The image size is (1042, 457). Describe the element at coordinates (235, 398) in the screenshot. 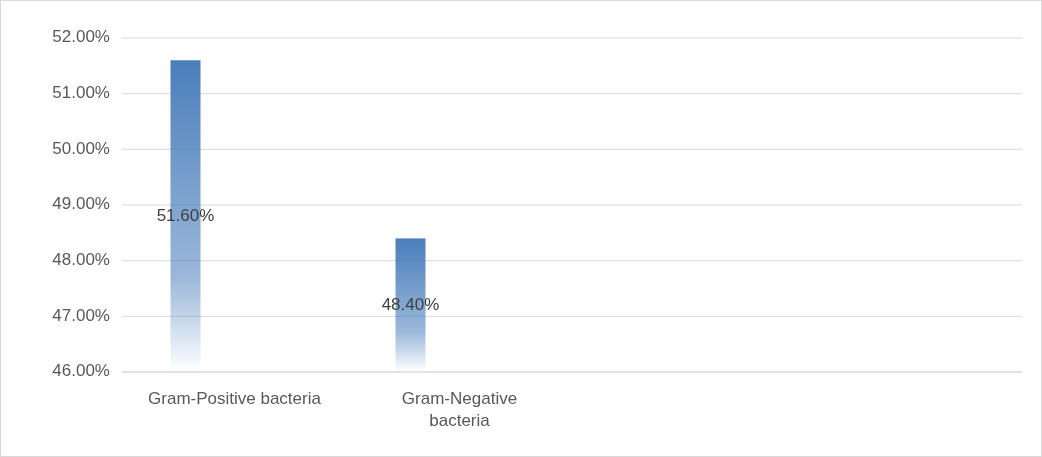

I see `x-tick-label: Gram-Positive bacteria` at that location.